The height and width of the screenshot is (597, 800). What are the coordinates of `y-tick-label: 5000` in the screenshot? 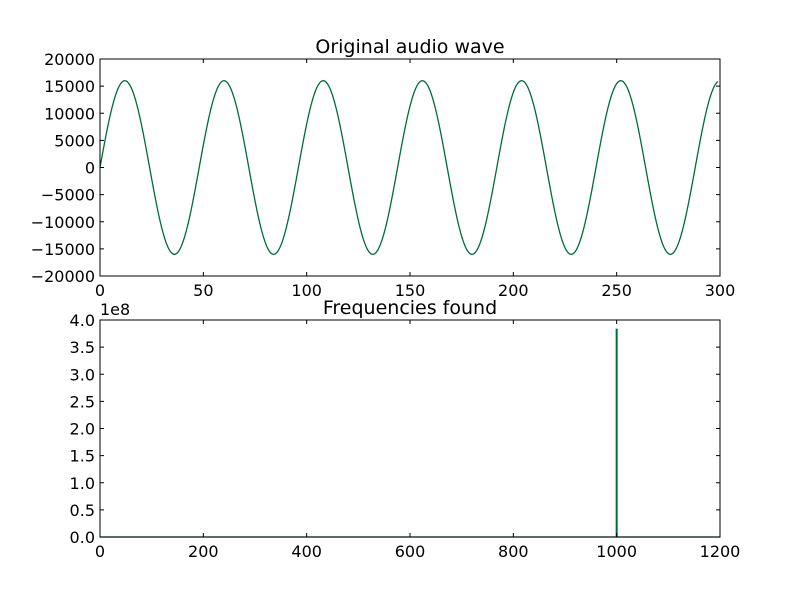 It's located at (74, 140).